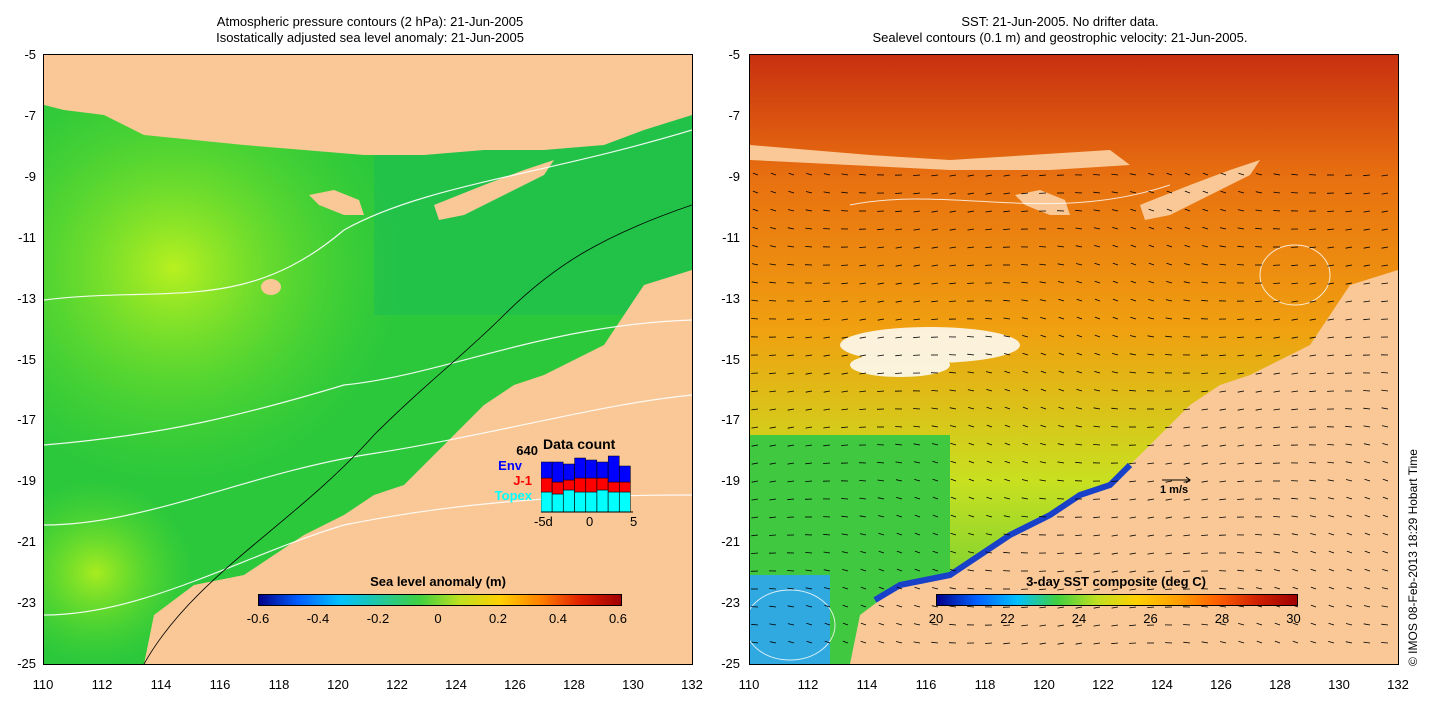 This screenshot has width=1440, height=710. What do you see at coordinates (808, 684) in the screenshot?
I see `x-tick-label: 112` at bounding box center [808, 684].